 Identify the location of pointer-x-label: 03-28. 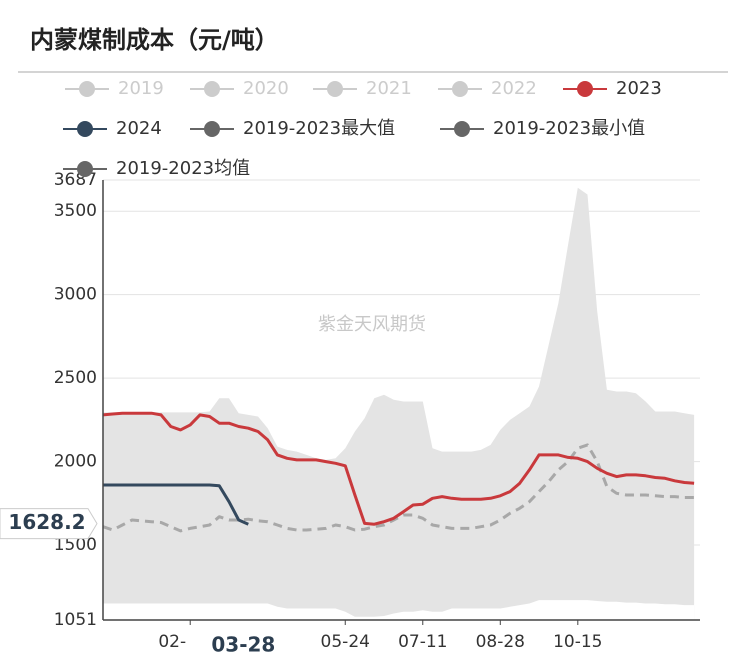
(243, 645).